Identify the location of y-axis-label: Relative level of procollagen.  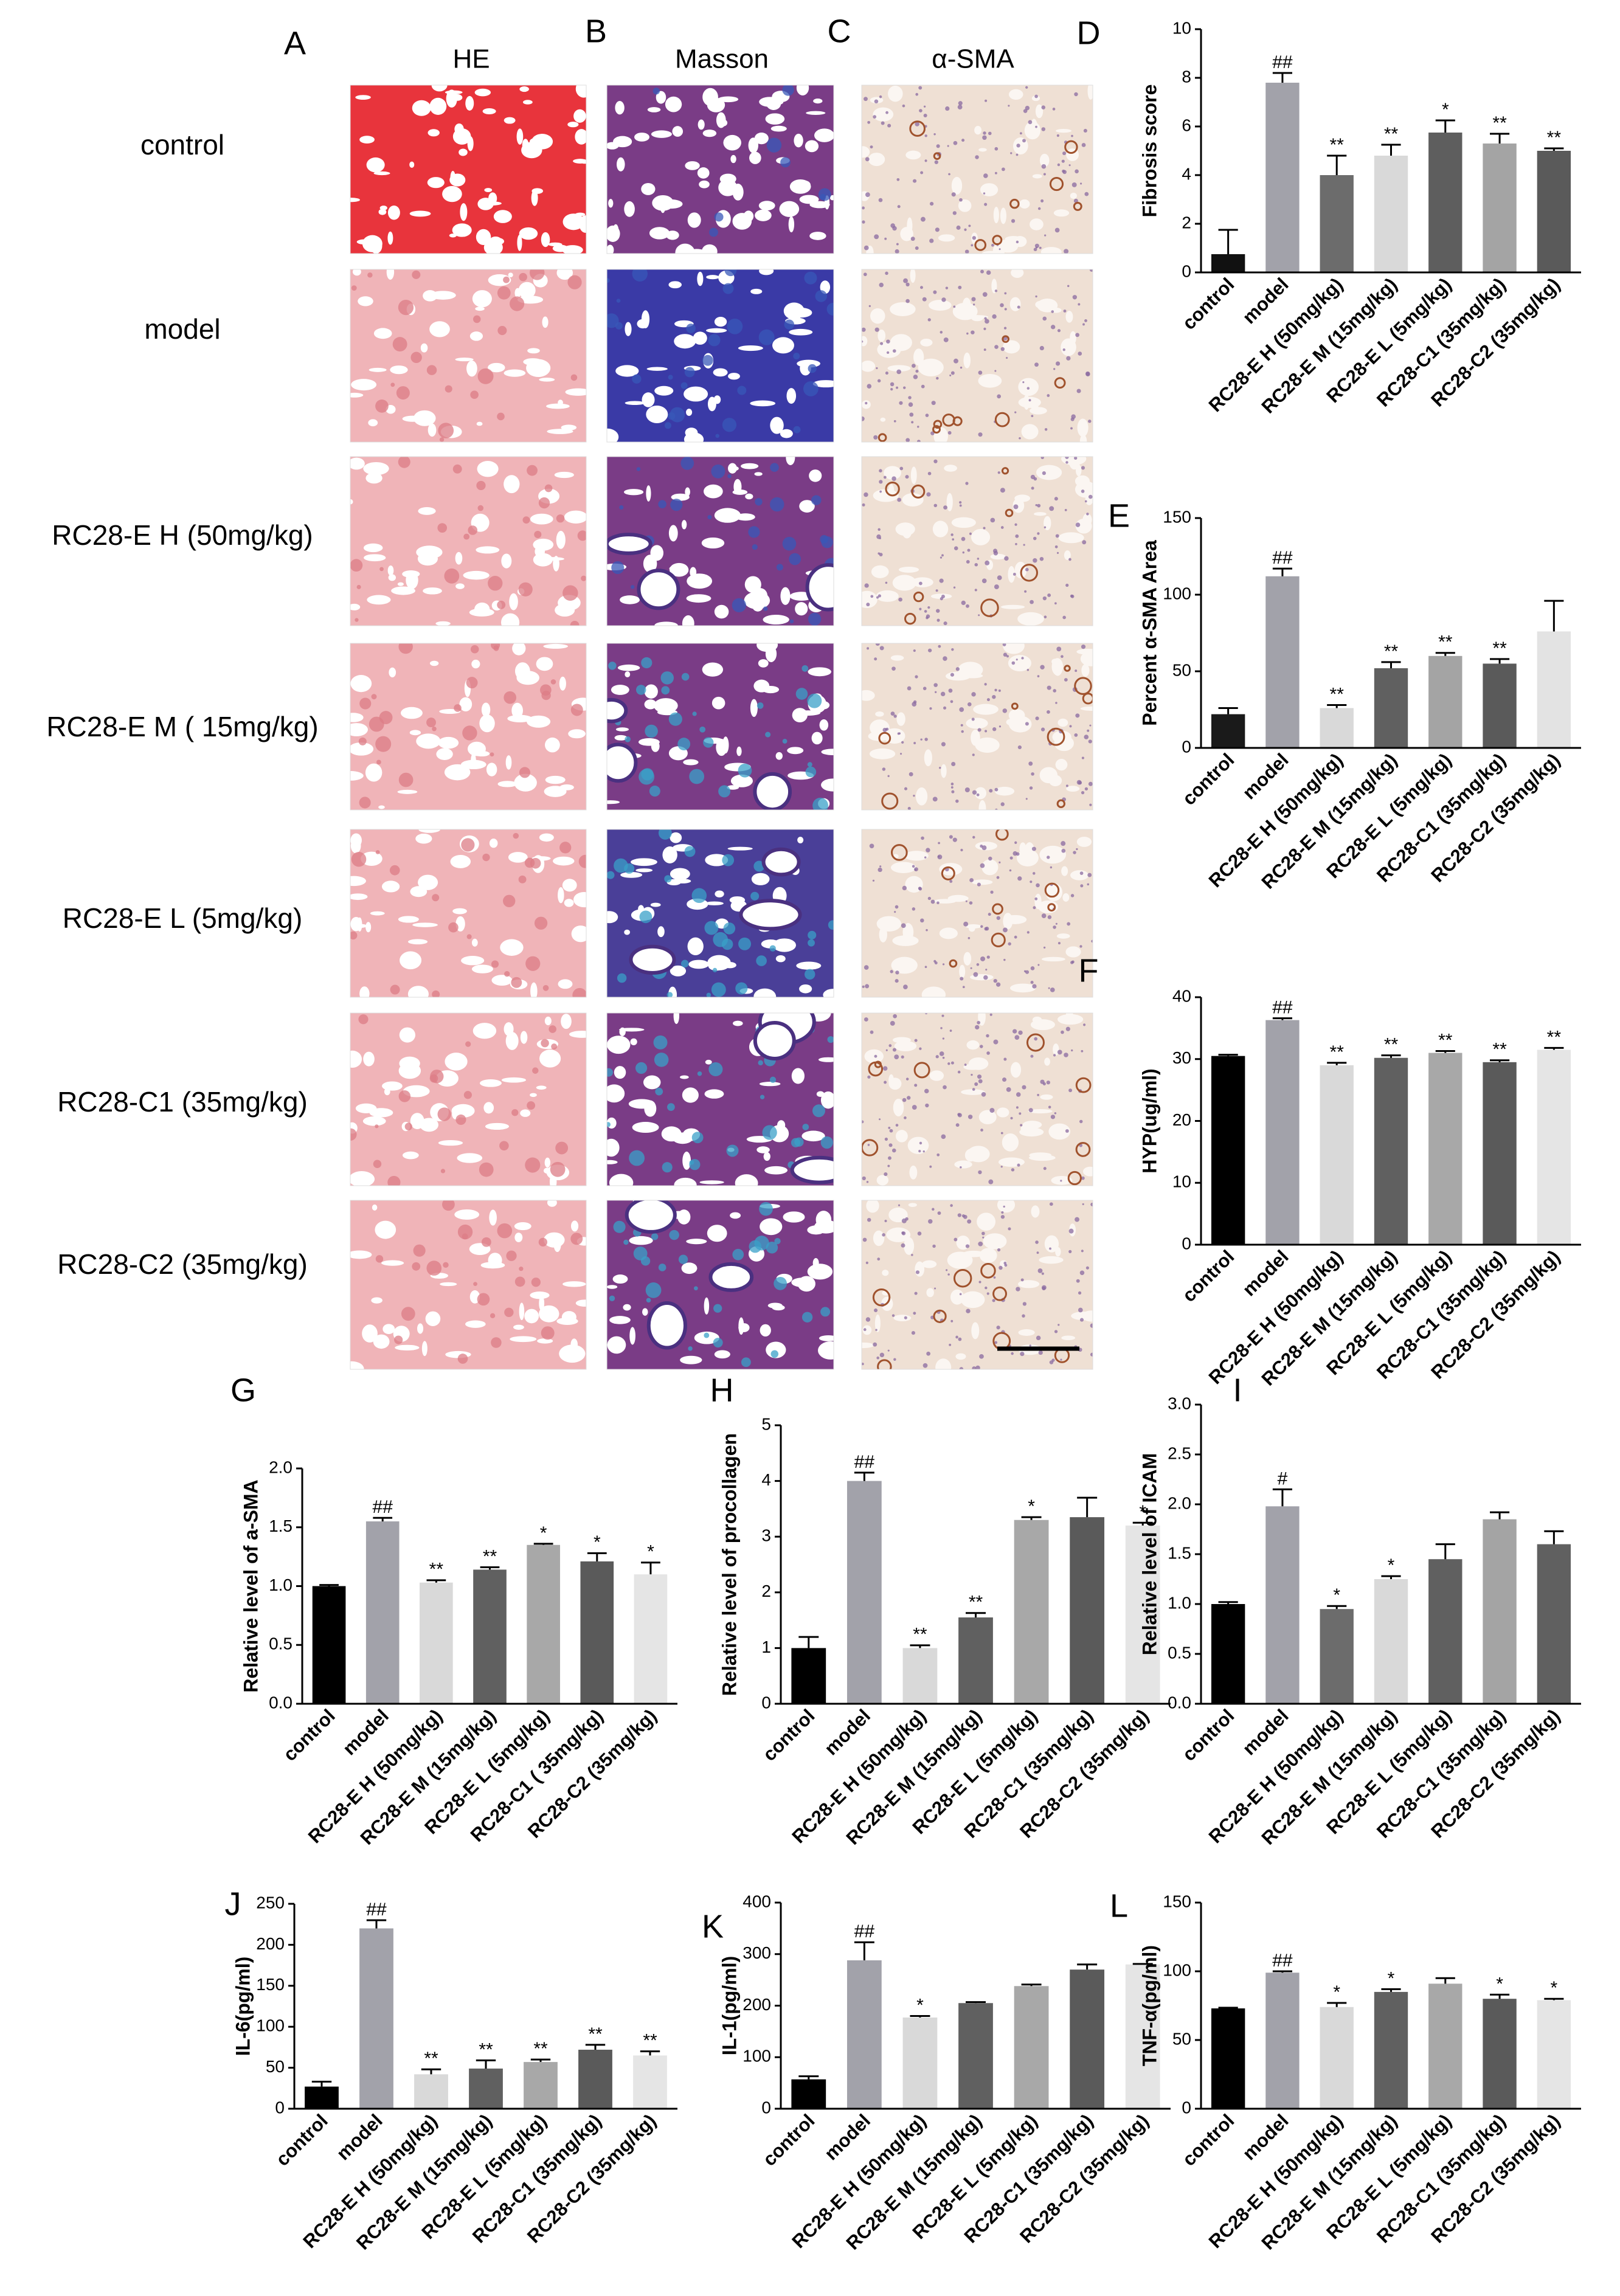
(729, 1565).